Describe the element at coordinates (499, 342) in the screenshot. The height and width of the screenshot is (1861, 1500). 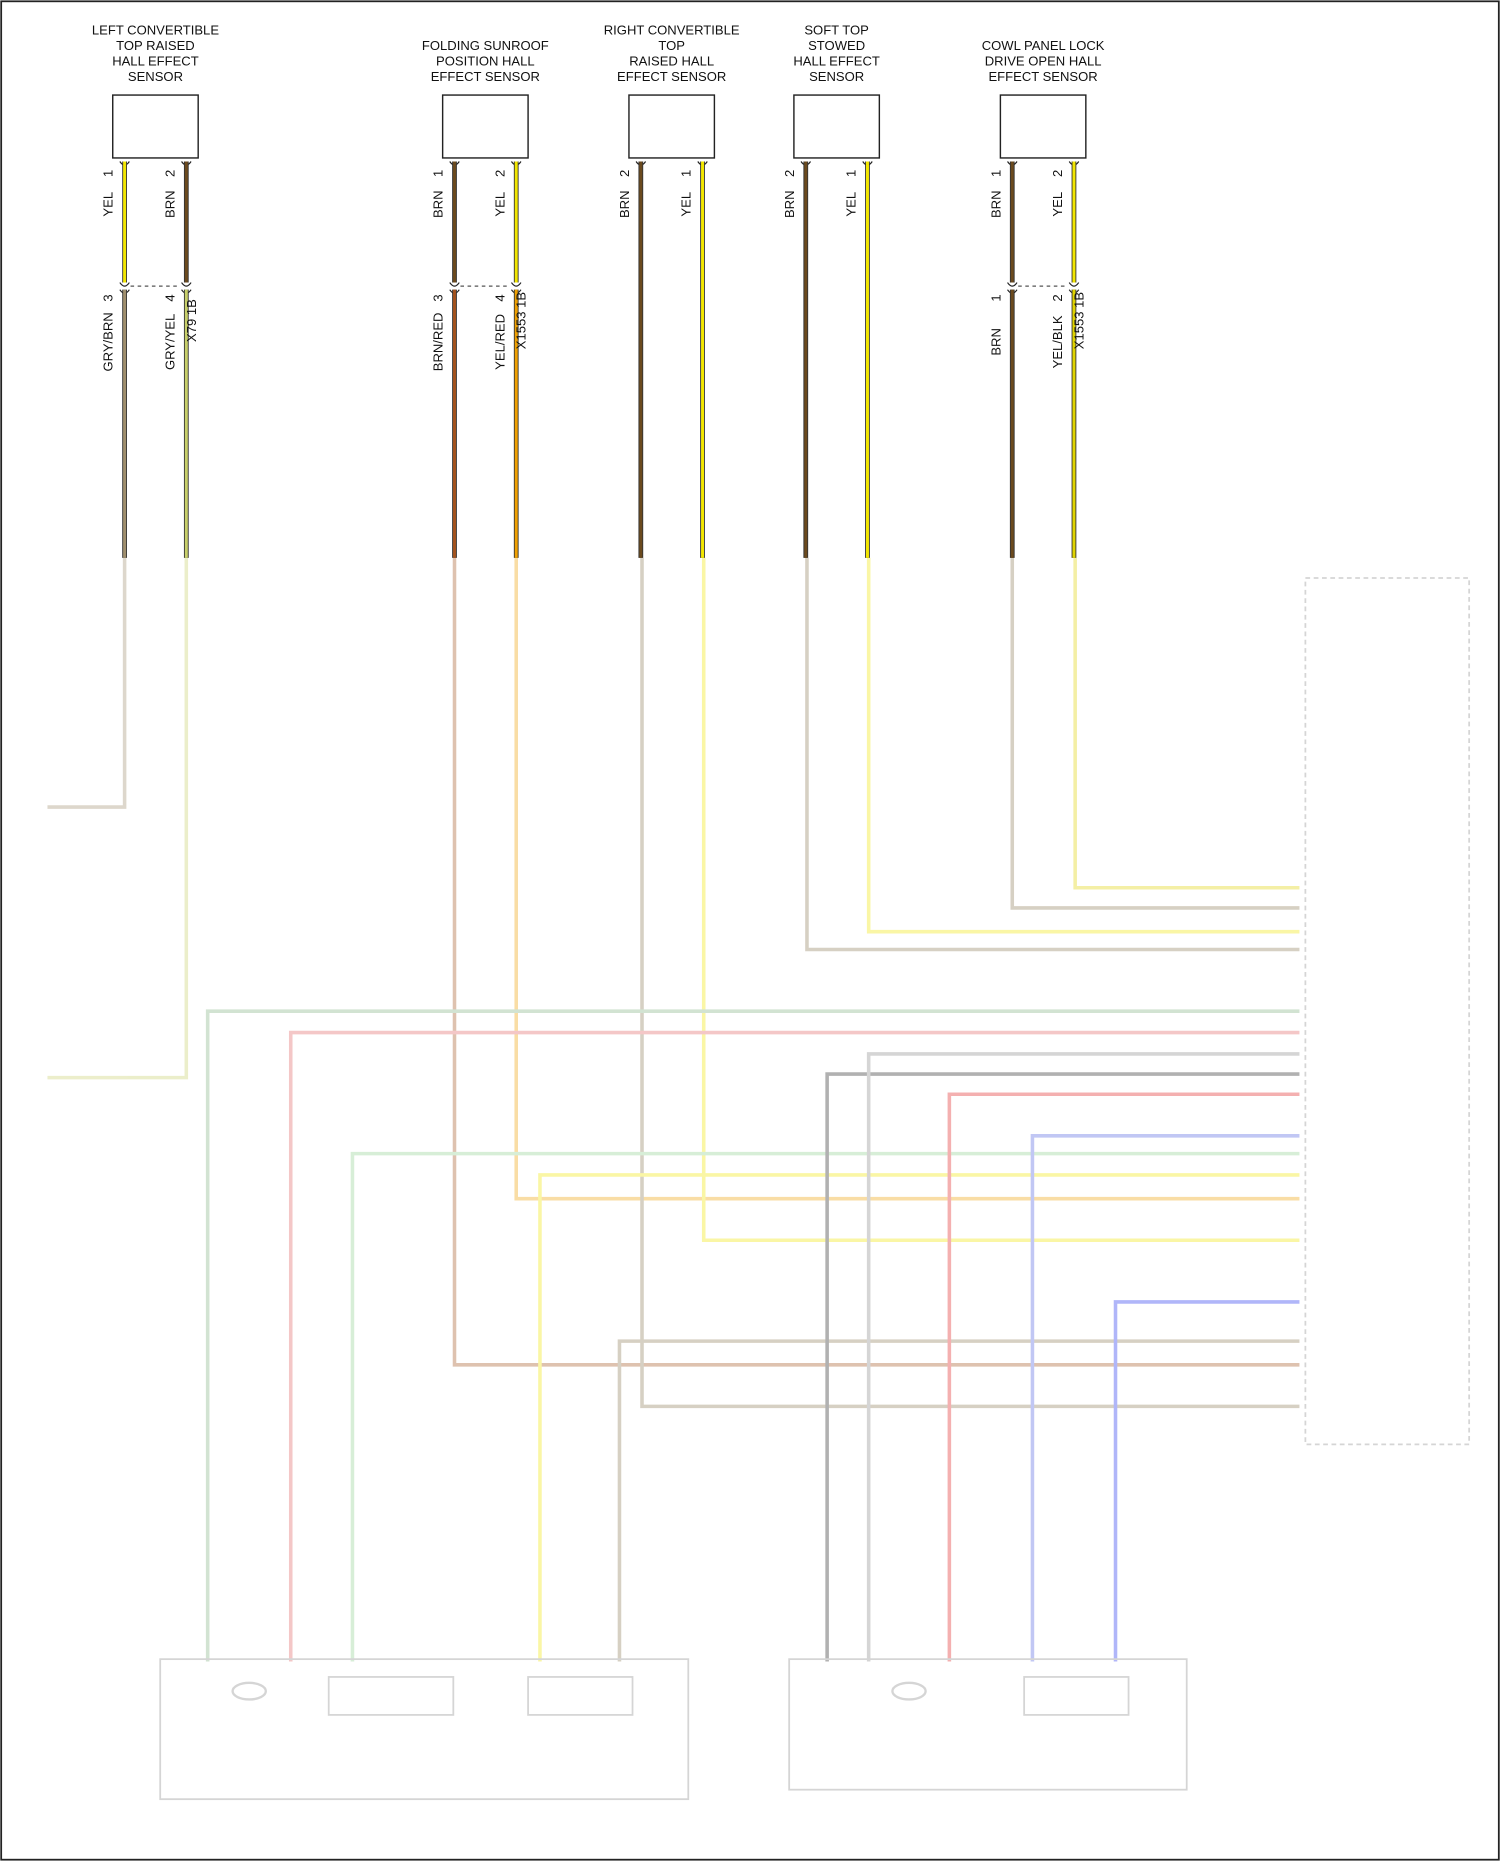
I see `wire-color: YEL/RED` at that location.